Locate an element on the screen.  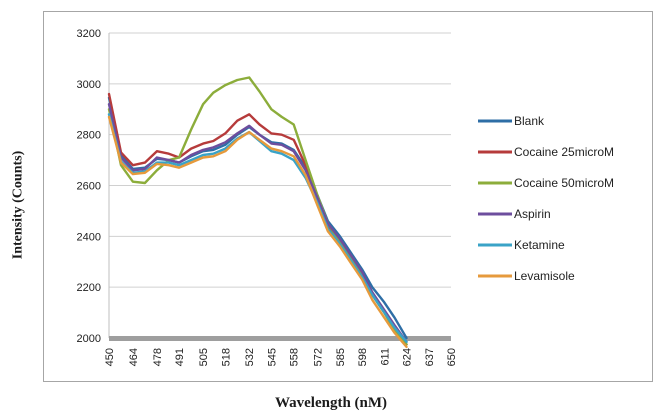
x-tick-label: 572 is located at coordinates (319, 357).